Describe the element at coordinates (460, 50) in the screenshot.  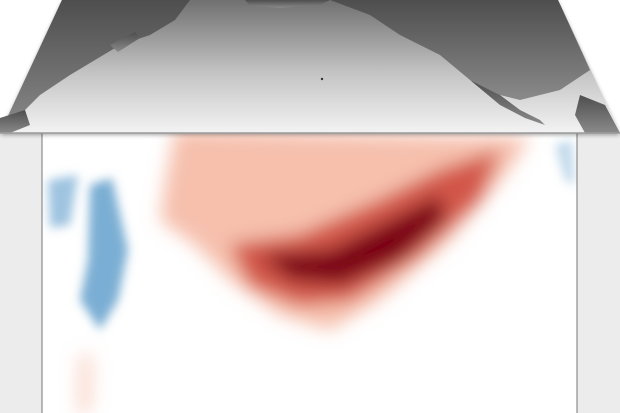
I see `north-america-land` at that location.